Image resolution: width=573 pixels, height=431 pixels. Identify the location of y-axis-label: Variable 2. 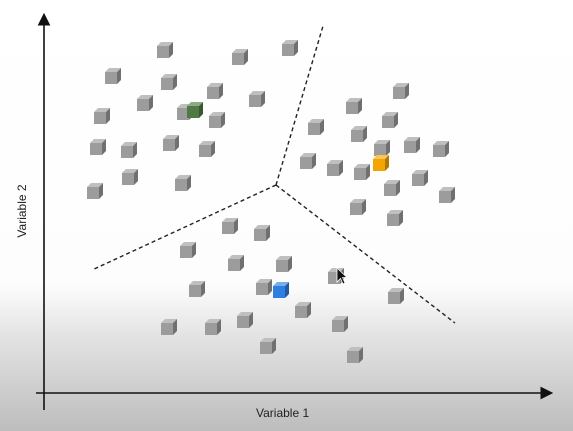
(22, 211).